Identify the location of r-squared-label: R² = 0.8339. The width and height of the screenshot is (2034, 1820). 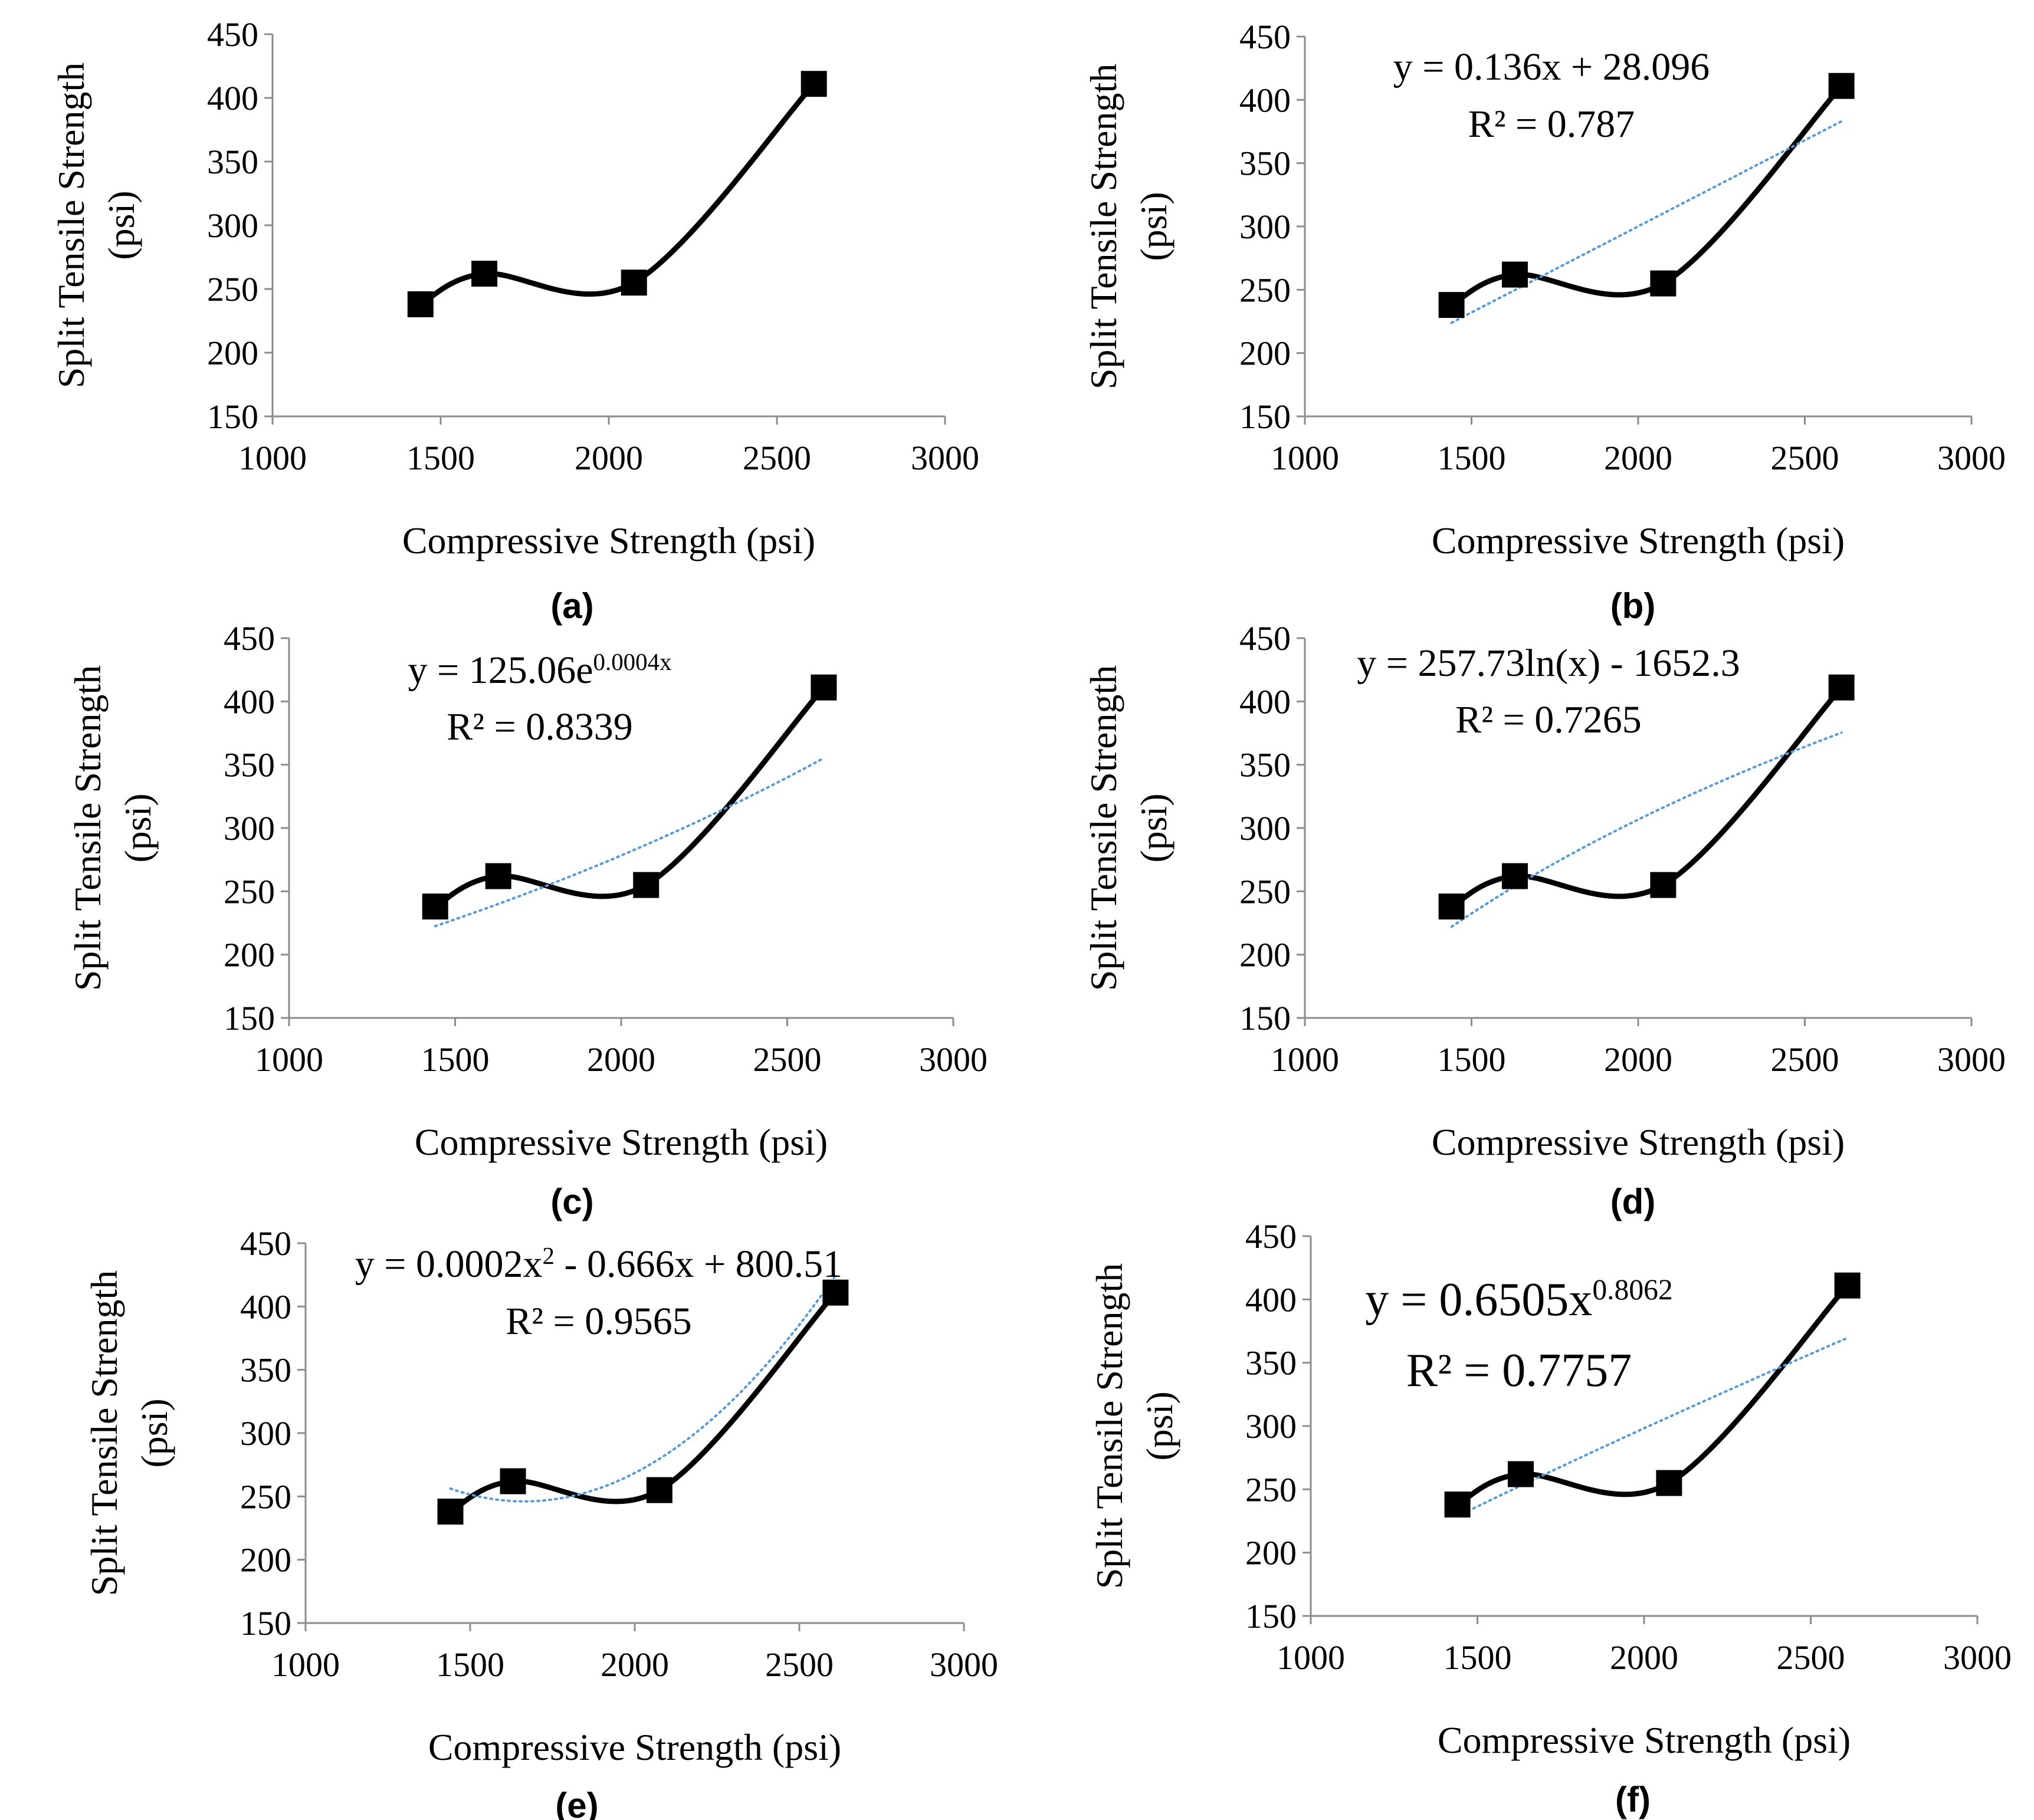
(540, 726).